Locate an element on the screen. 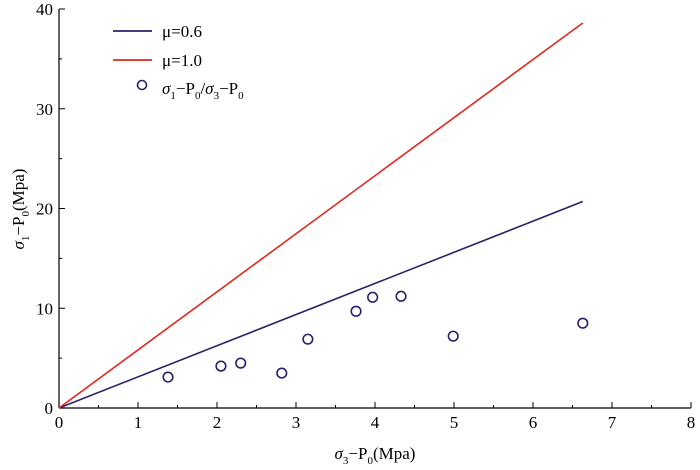 This screenshot has height=470, width=700. x-tick-label: 0 is located at coordinates (59, 422).